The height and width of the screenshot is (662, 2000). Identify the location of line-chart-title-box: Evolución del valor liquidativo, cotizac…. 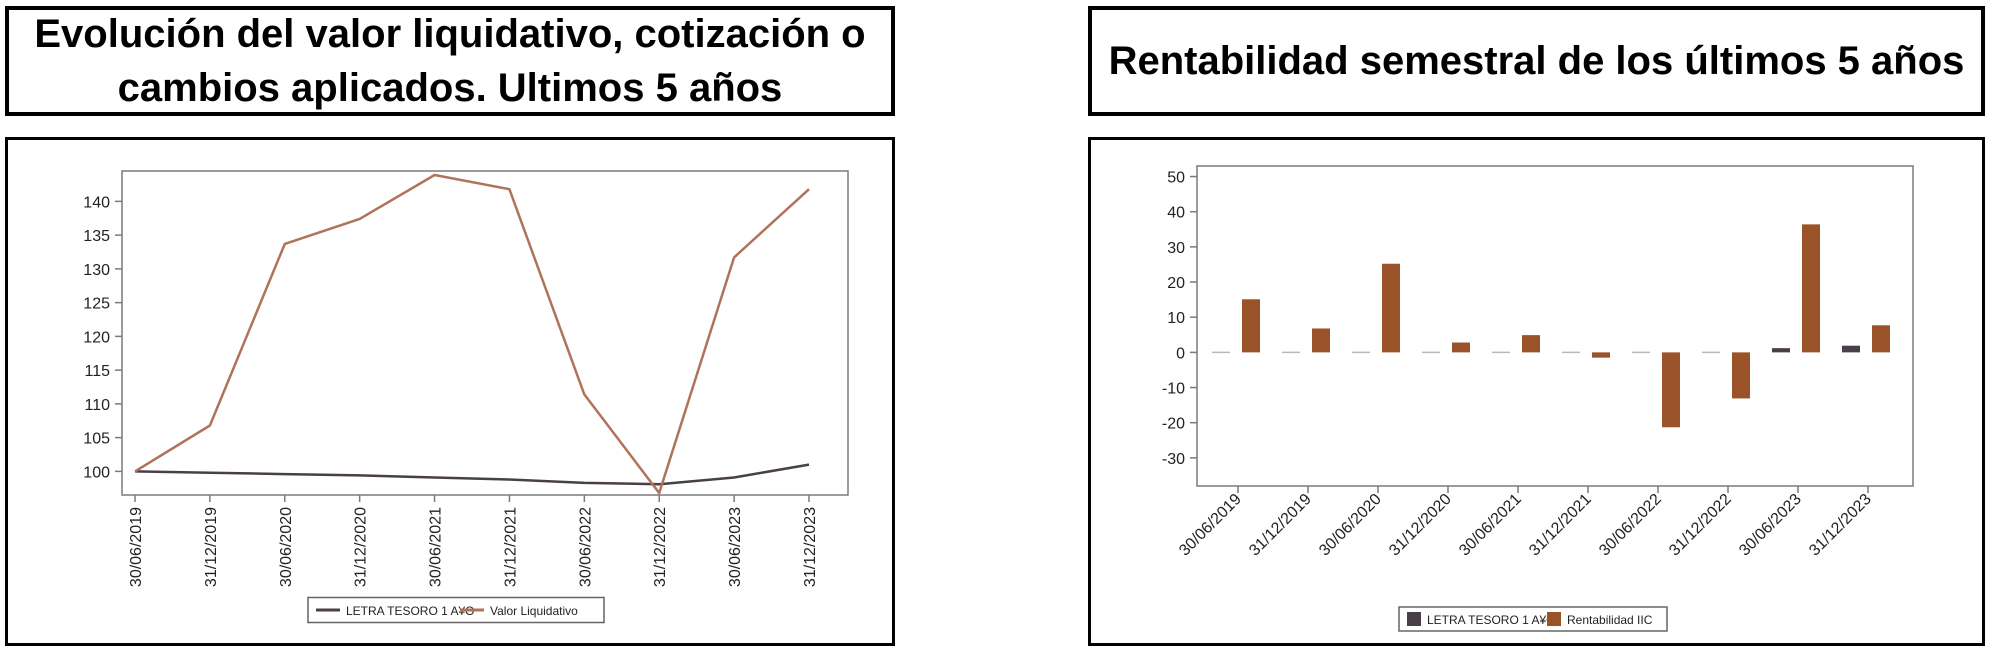
(450, 61).